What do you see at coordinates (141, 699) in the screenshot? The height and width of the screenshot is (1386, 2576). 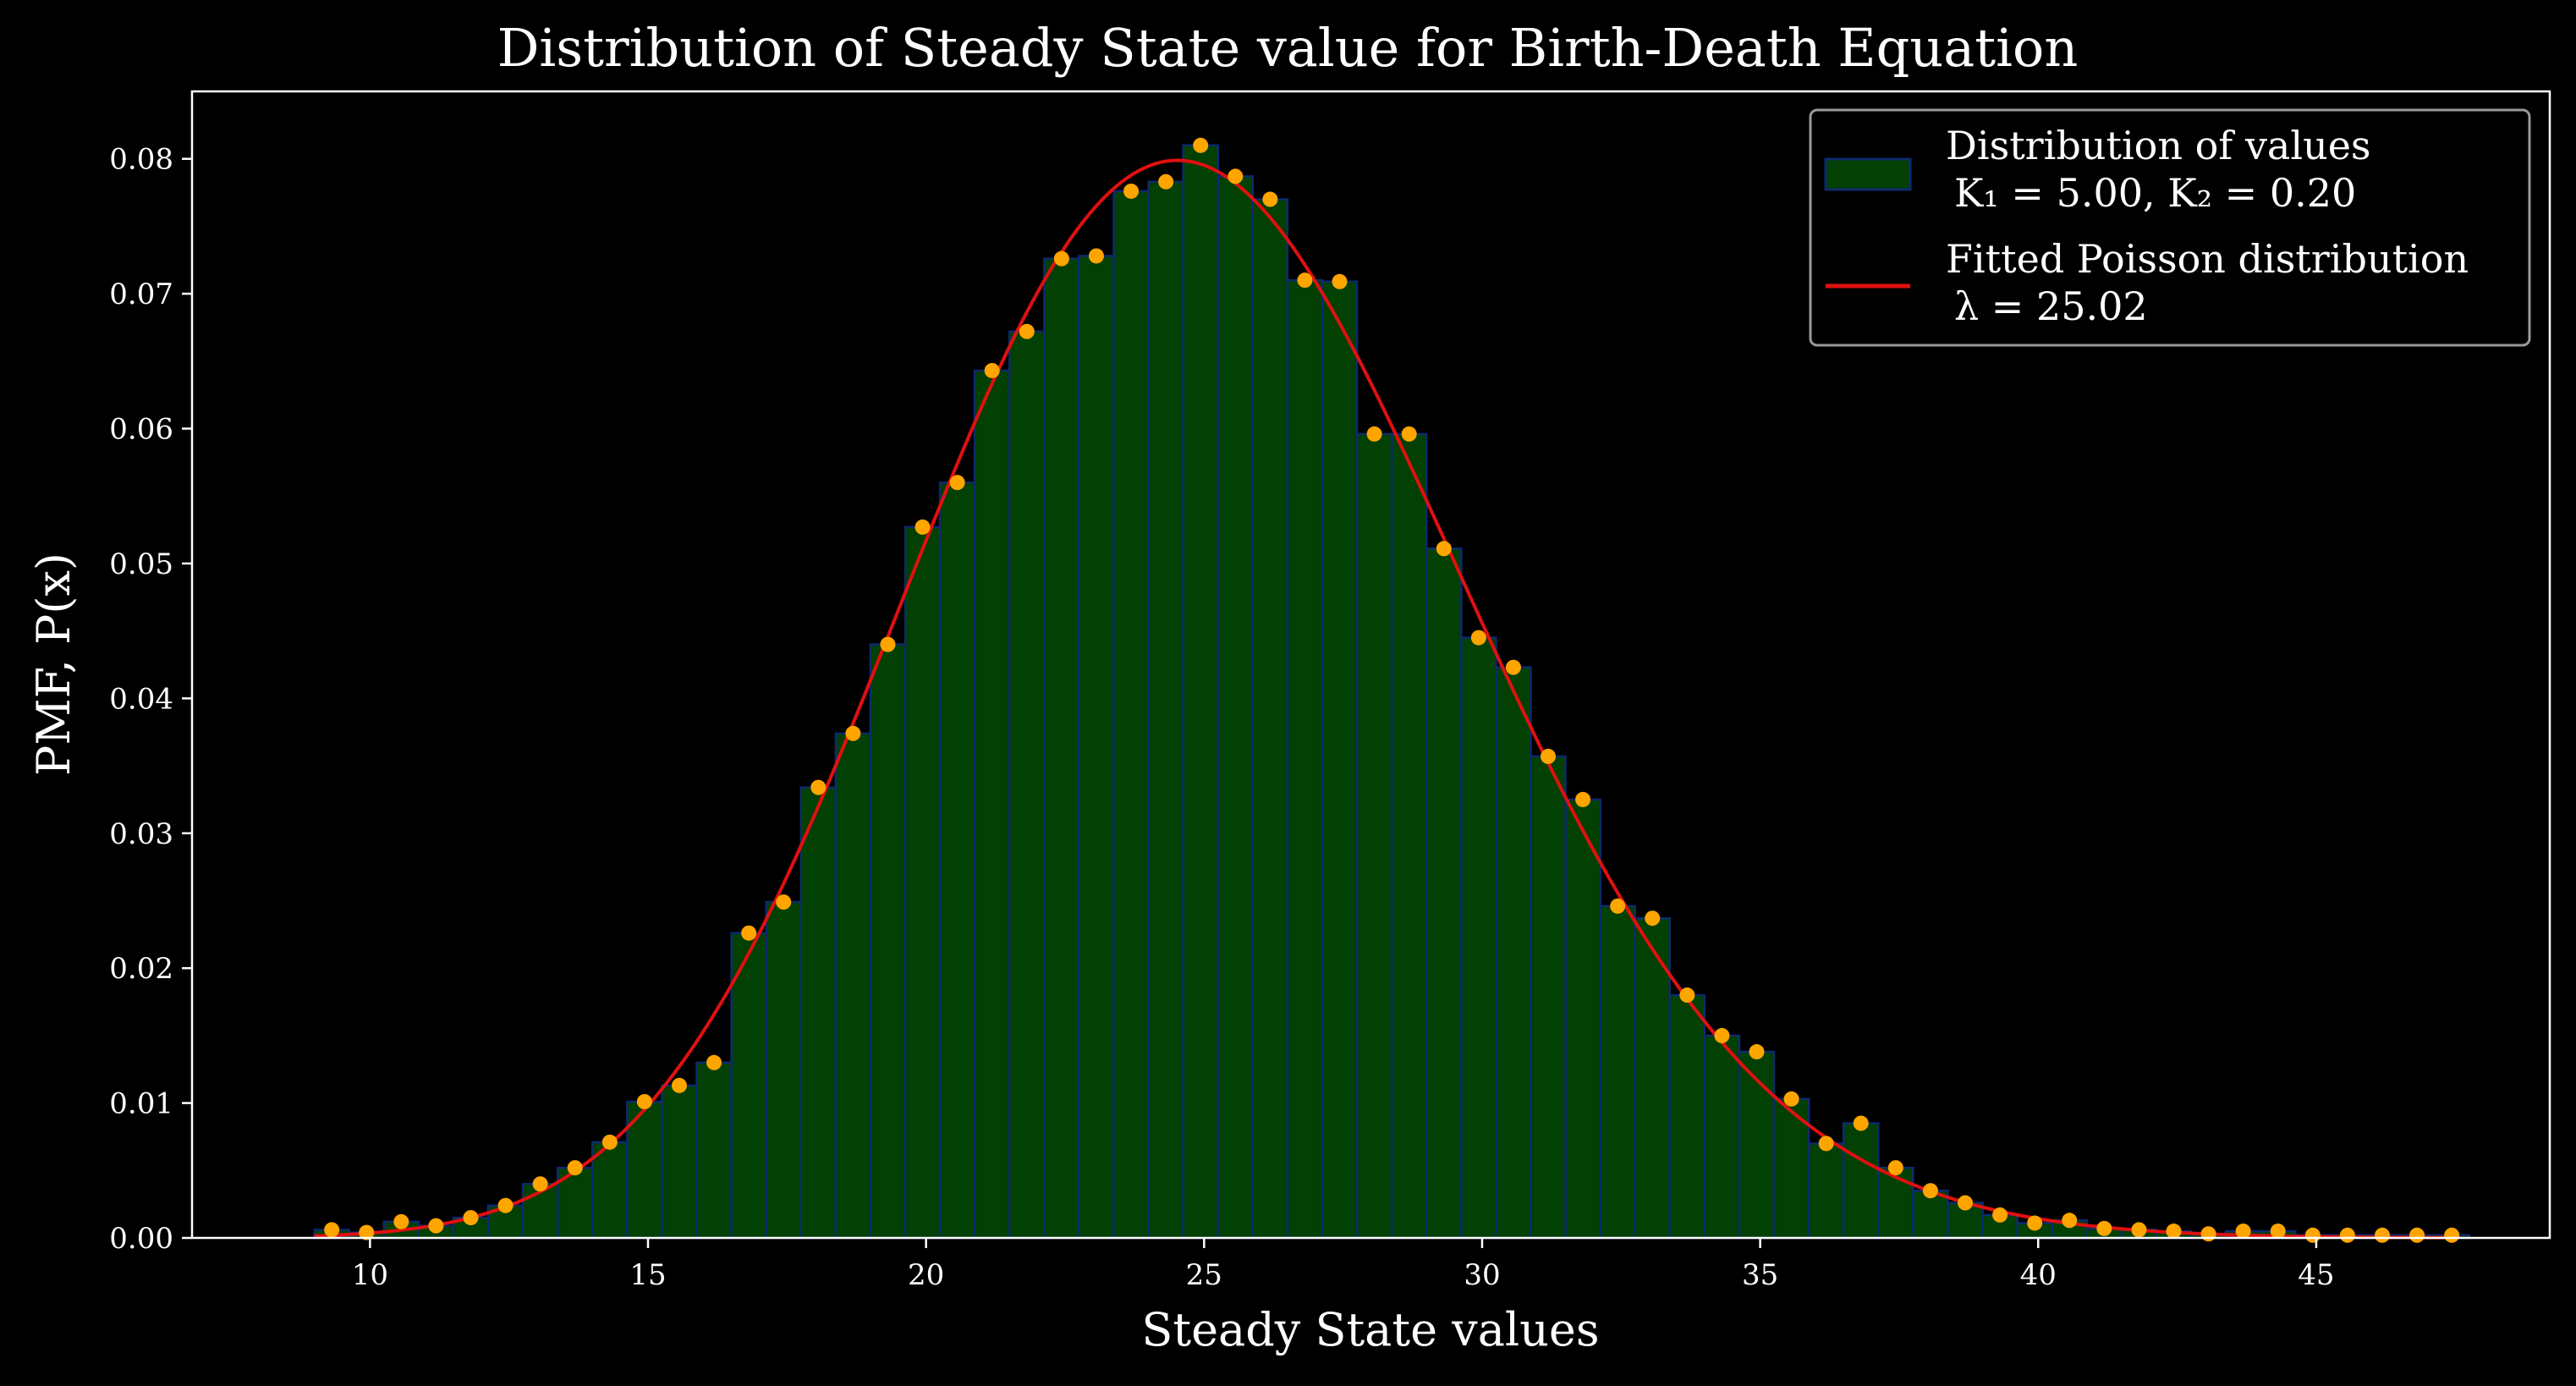 I see `y-tick-label: 0.04` at bounding box center [141, 699].